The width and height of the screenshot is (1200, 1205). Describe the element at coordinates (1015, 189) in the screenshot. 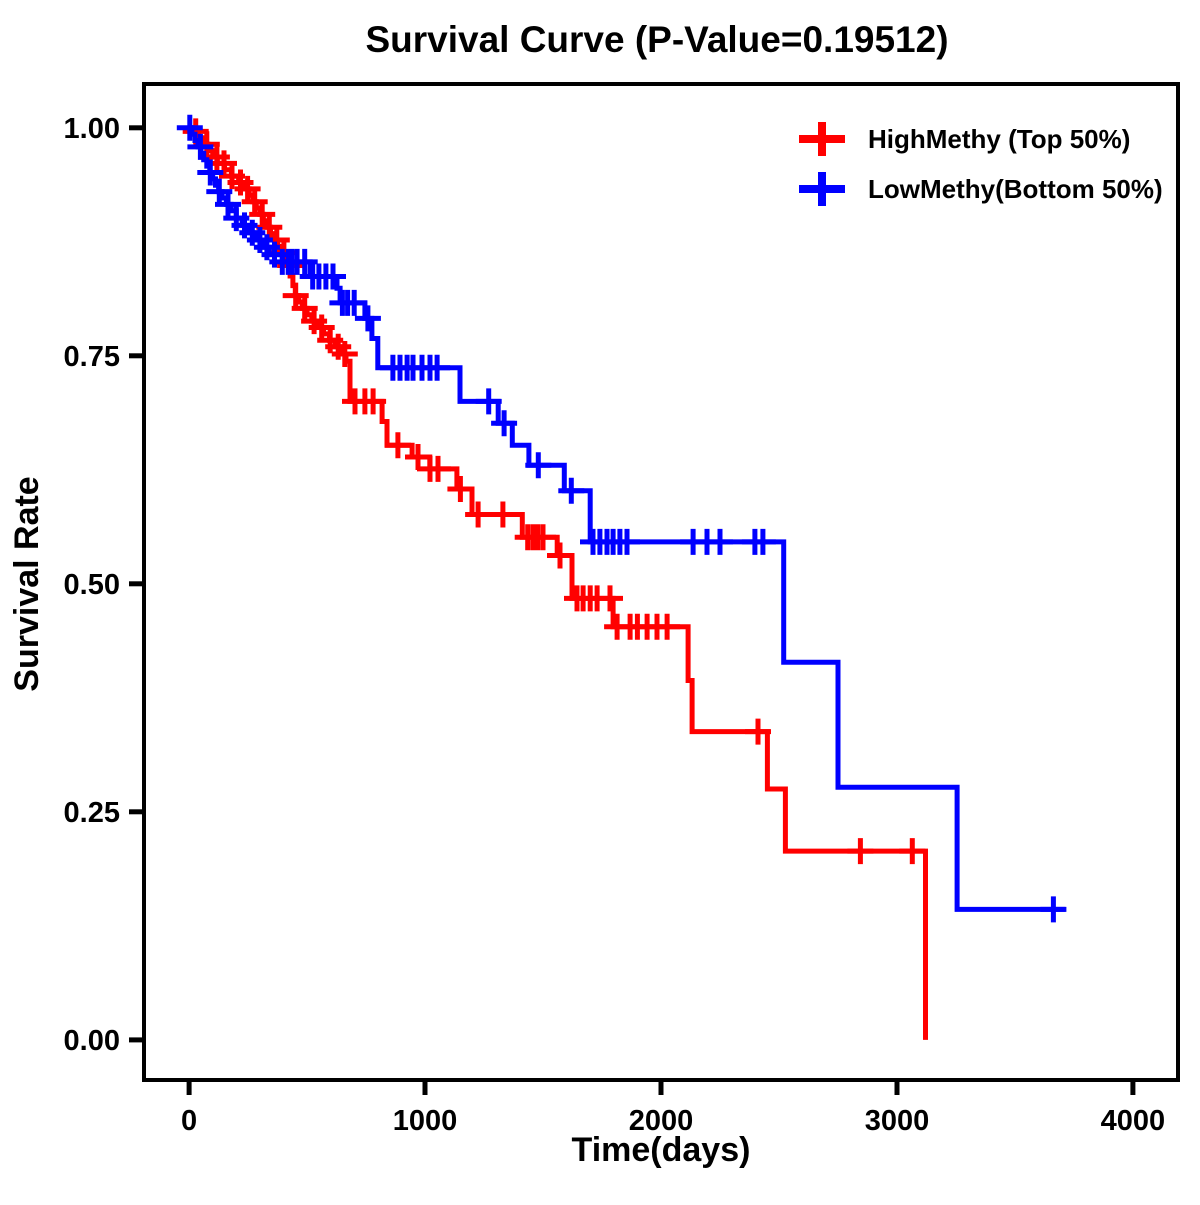

I see `legend-label-lowmethy: LowMethy(Bottom 50%)` at that location.